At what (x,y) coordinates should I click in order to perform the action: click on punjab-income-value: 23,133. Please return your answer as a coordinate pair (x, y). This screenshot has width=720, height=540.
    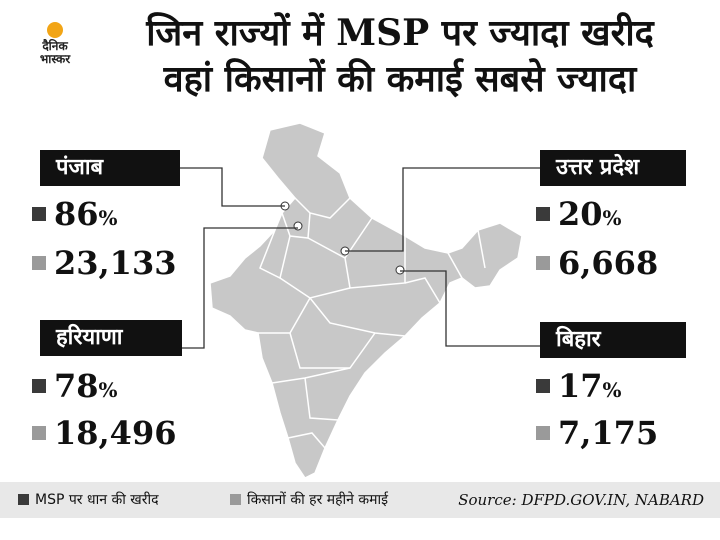
    Looking at the image, I should click on (115, 263).